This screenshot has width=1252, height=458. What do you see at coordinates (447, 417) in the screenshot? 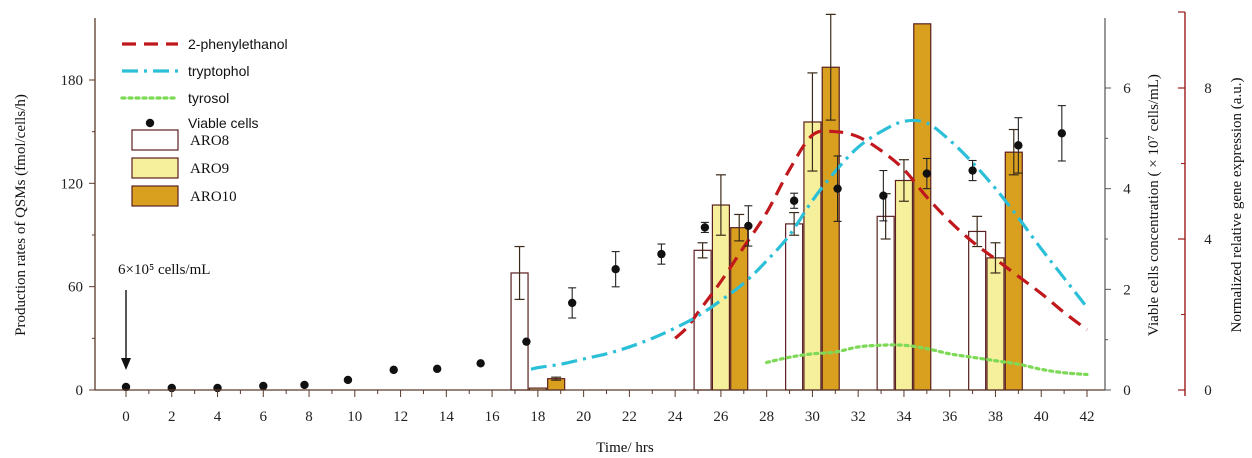
I see `x-tick-label: 14` at bounding box center [447, 417].